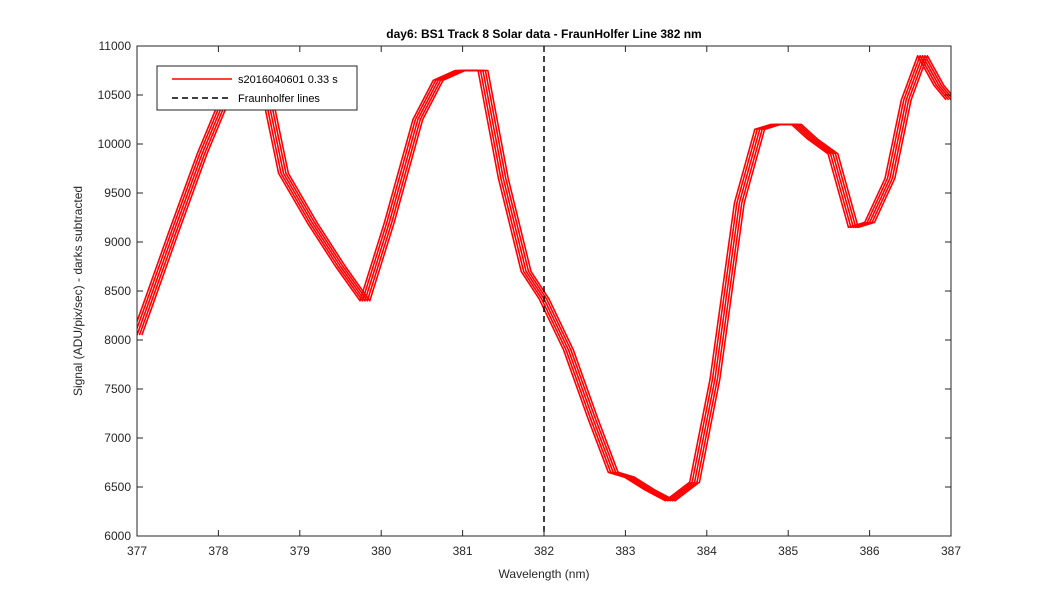 The height and width of the screenshot is (600, 1050). I want to click on legend: s2016040601 0.33 s Fraunholfer lines, so click(257, 88).